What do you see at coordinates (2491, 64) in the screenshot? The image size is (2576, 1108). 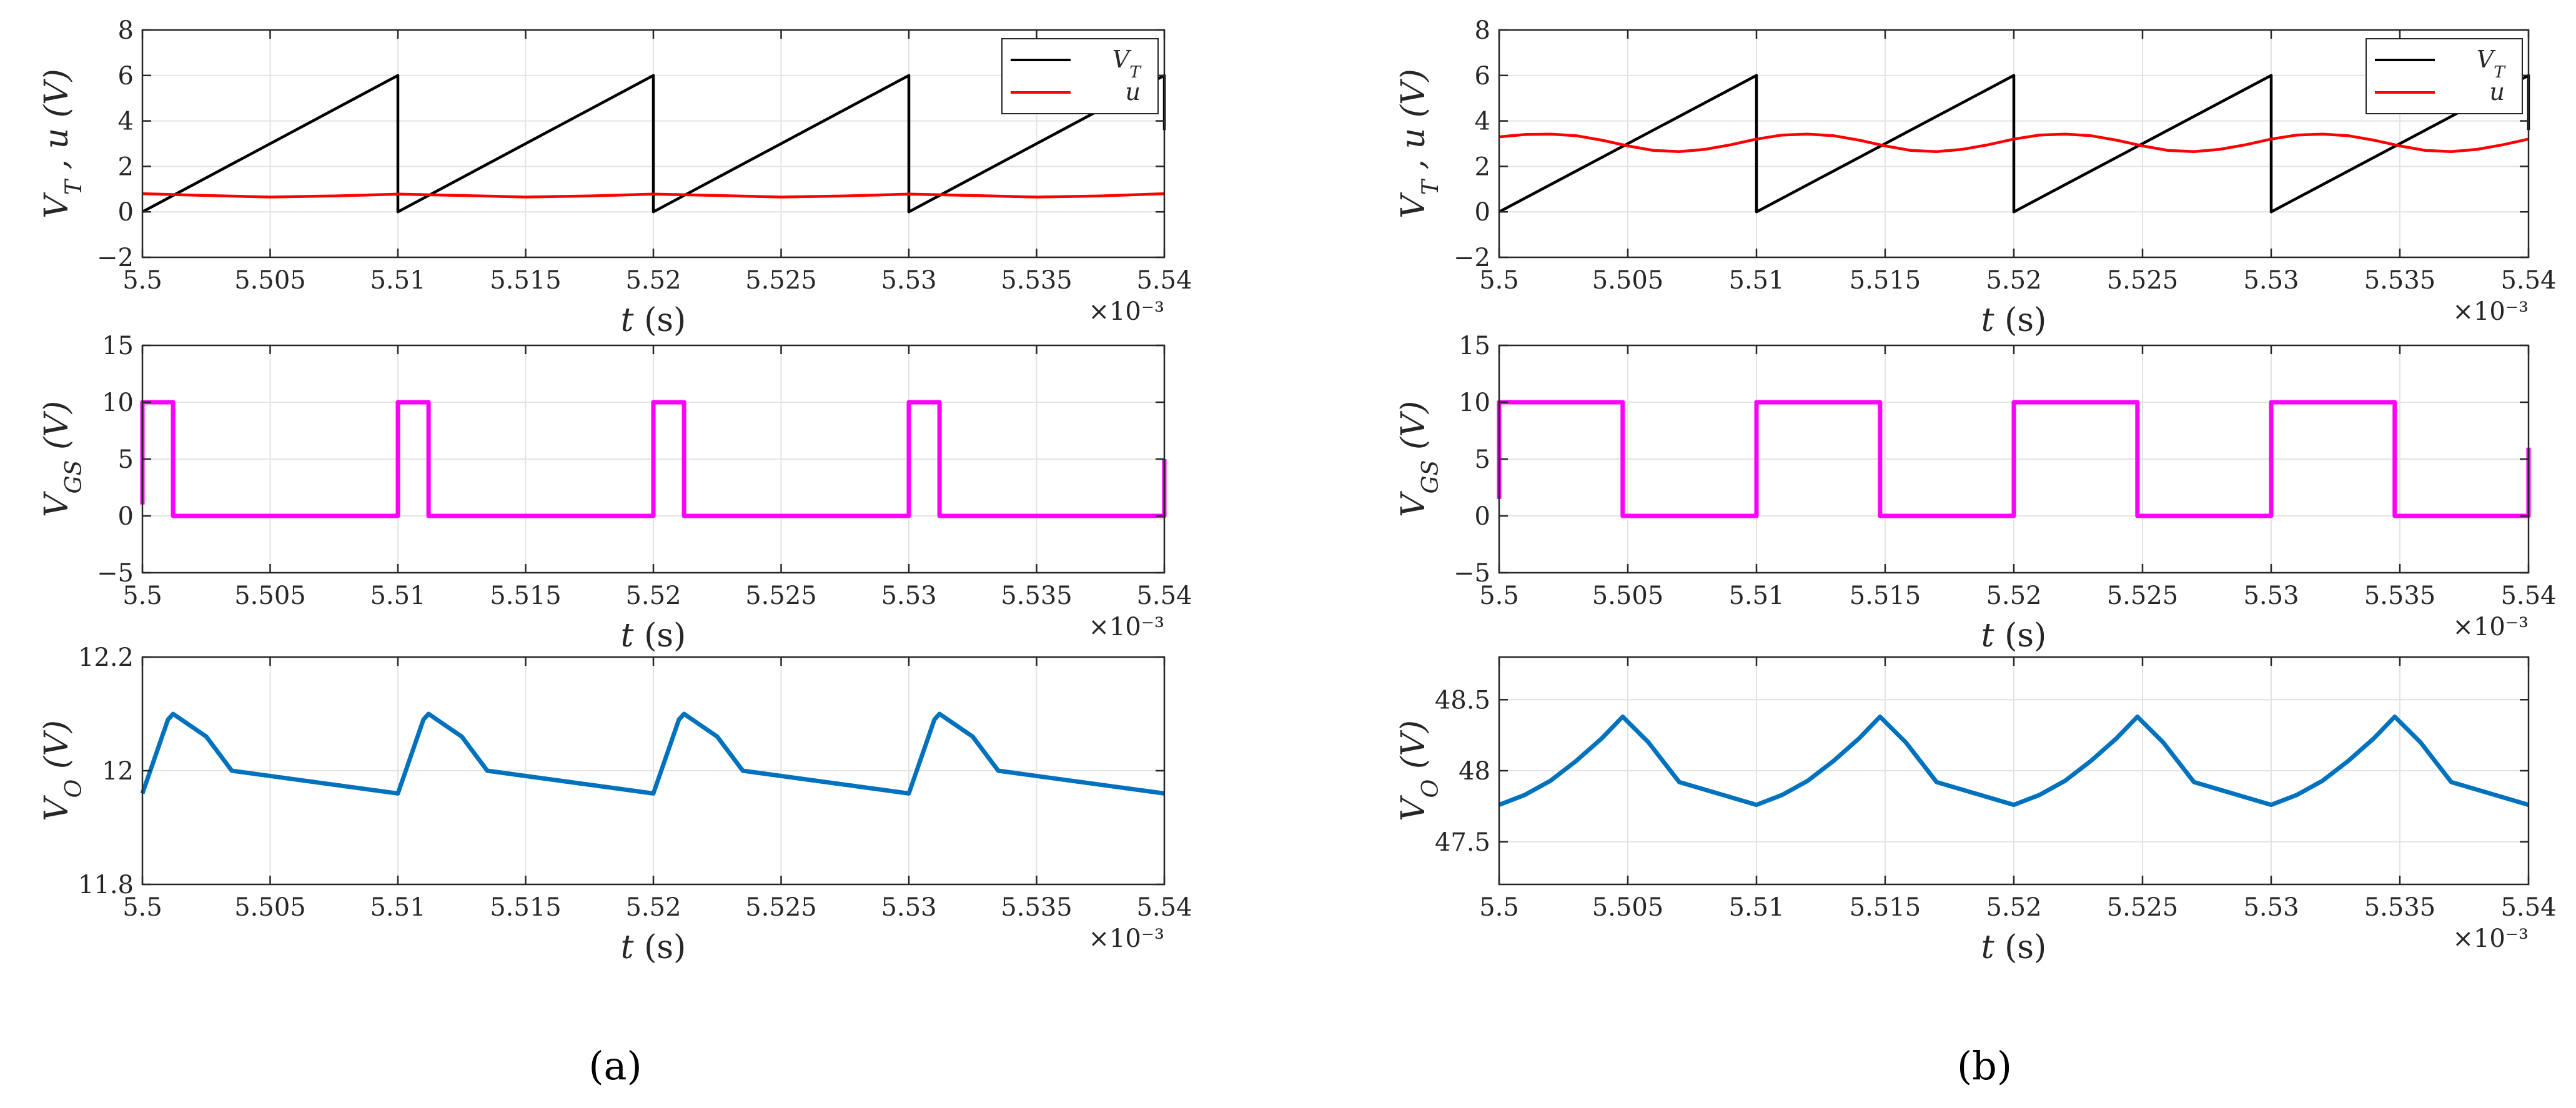 I see `legend-label-vt: VT` at bounding box center [2491, 64].